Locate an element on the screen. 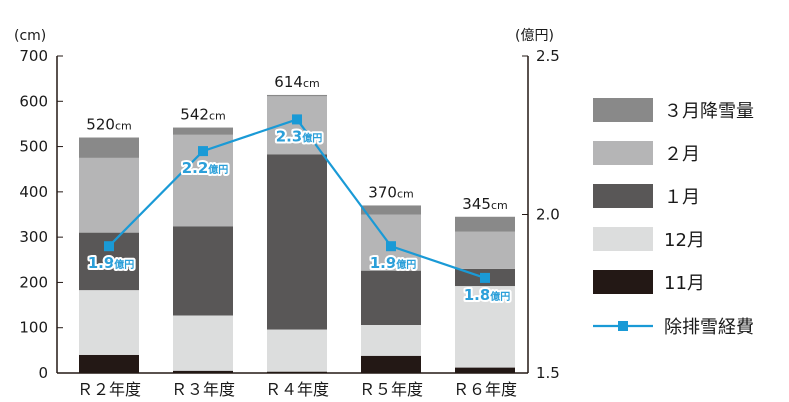 This screenshot has height=402, width=789. bar-total-value: 542 is located at coordinates (194, 115).